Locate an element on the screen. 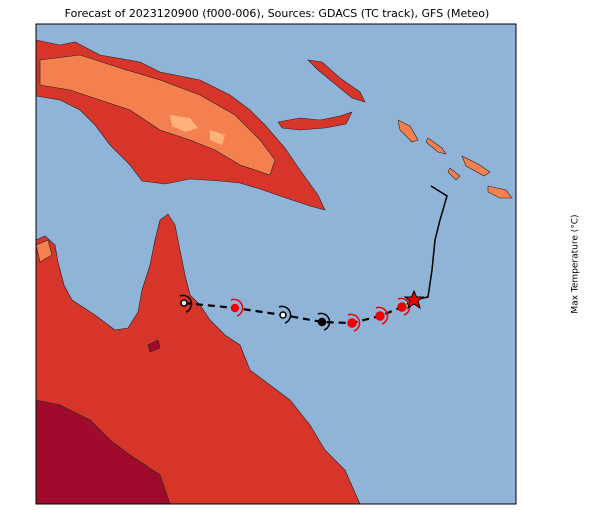 The width and height of the screenshot is (591, 532). solomon-islands is located at coordinates (469, 168).